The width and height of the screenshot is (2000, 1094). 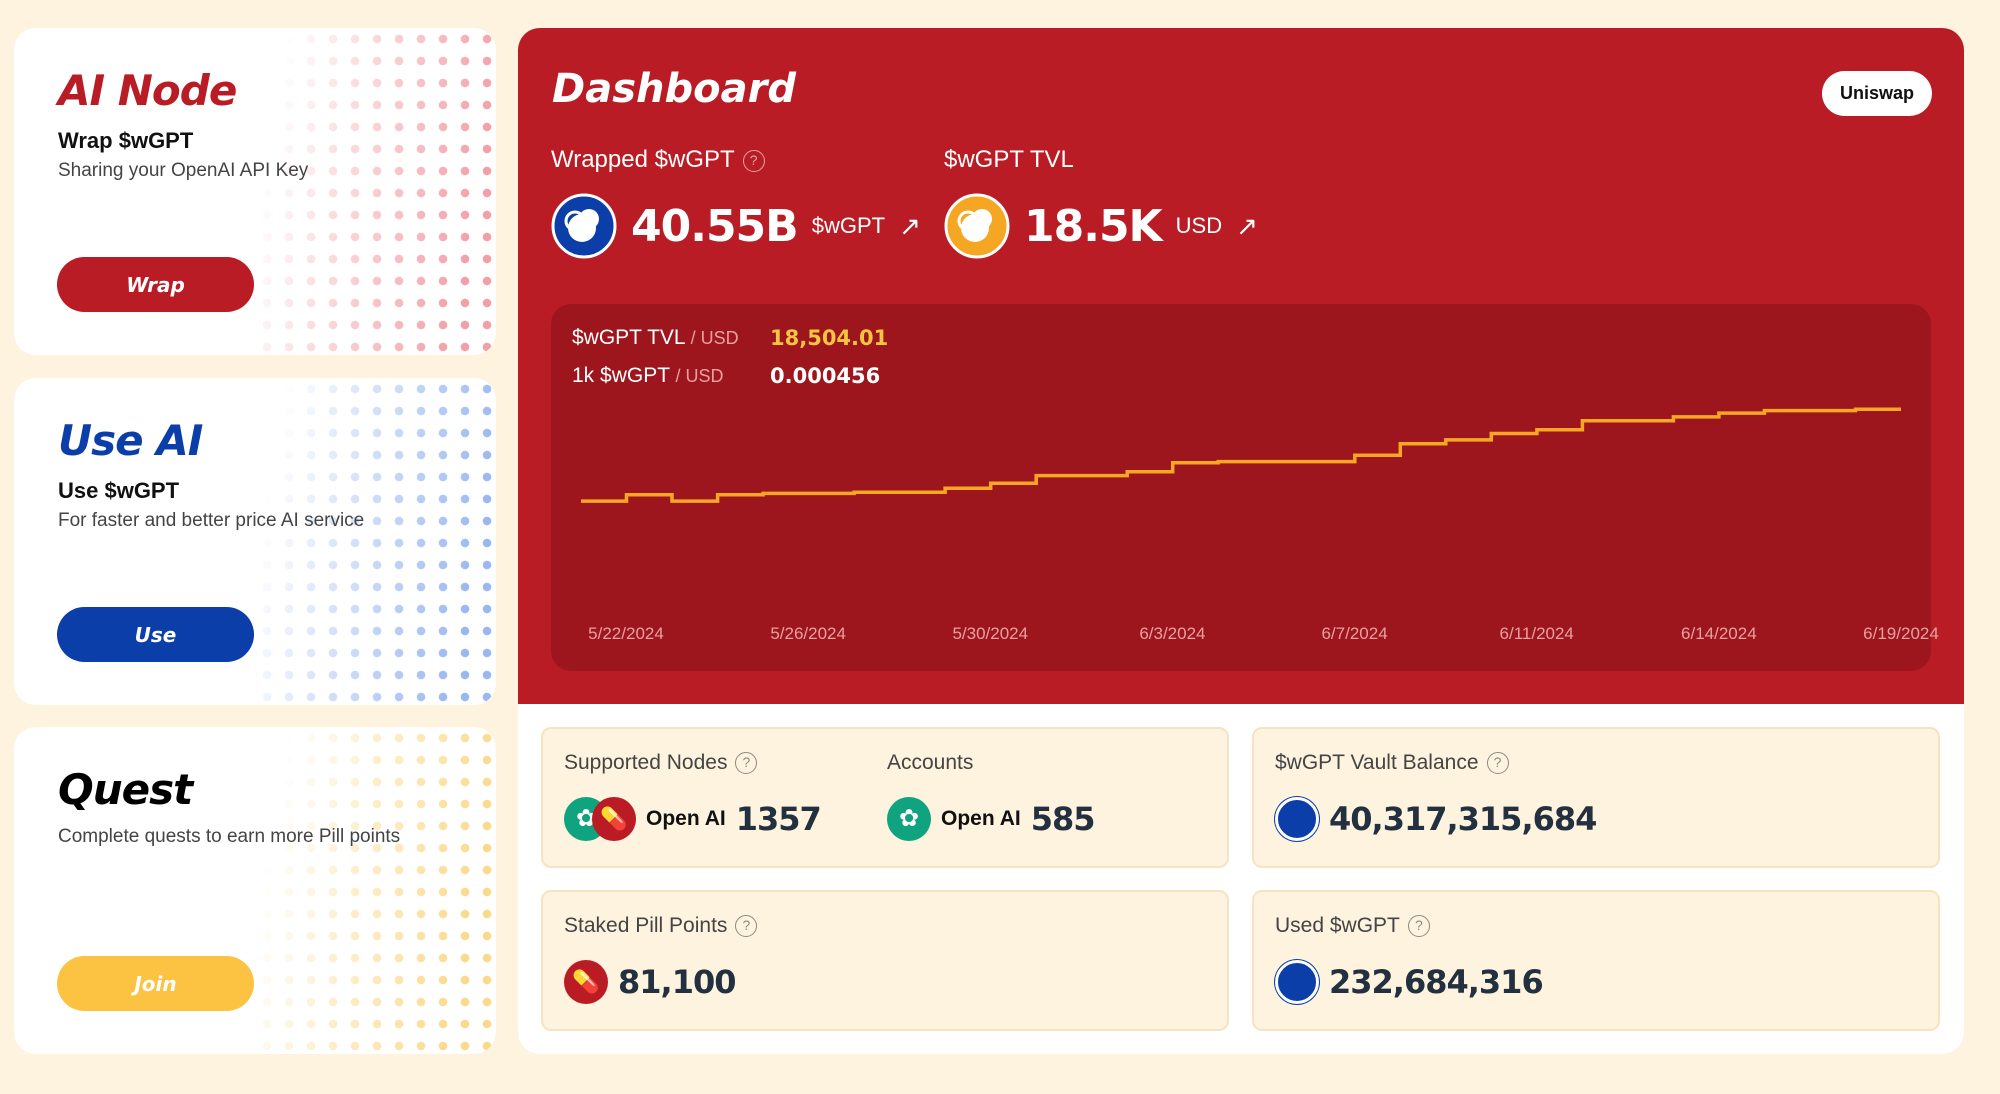 What do you see at coordinates (1901, 633) in the screenshot?
I see `x-tick-label: 6/19/2024` at bounding box center [1901, 633].